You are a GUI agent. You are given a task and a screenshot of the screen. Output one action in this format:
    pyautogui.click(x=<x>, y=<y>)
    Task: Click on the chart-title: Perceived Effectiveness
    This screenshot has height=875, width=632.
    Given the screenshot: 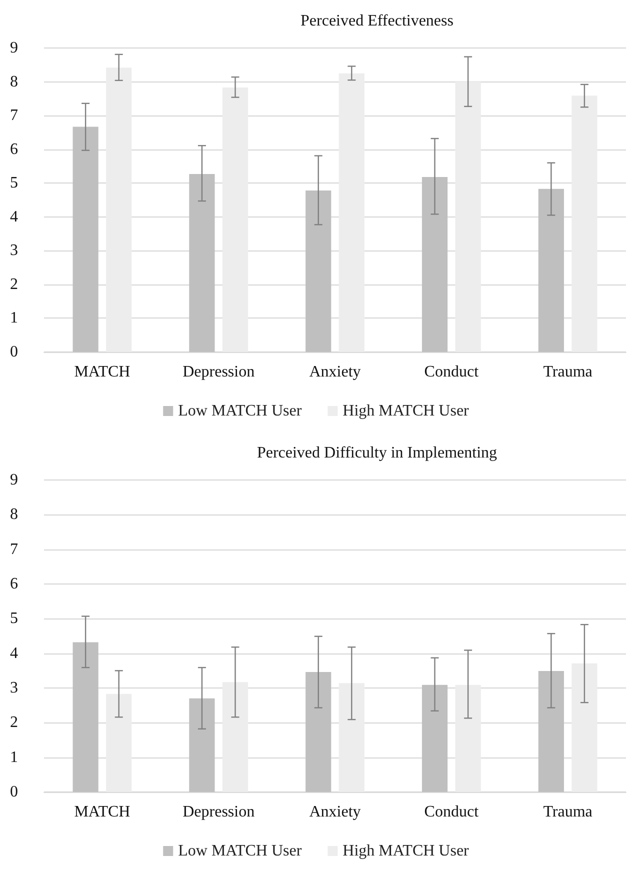 What is the action you would take?
    pyautogui.click(x=377, y=21)
    